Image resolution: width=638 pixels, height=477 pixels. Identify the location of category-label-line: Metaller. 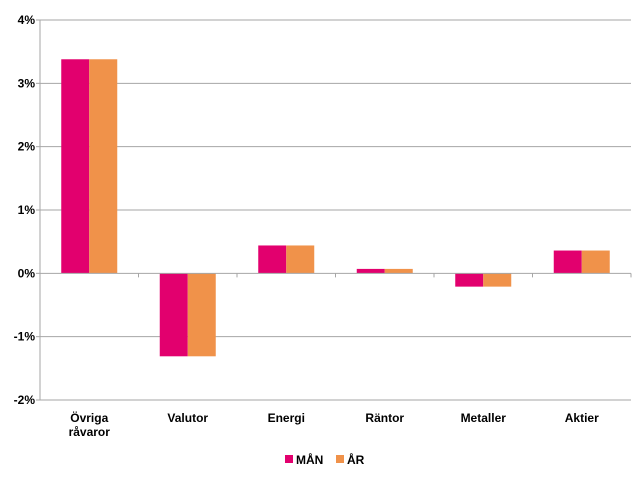
(484, 418).